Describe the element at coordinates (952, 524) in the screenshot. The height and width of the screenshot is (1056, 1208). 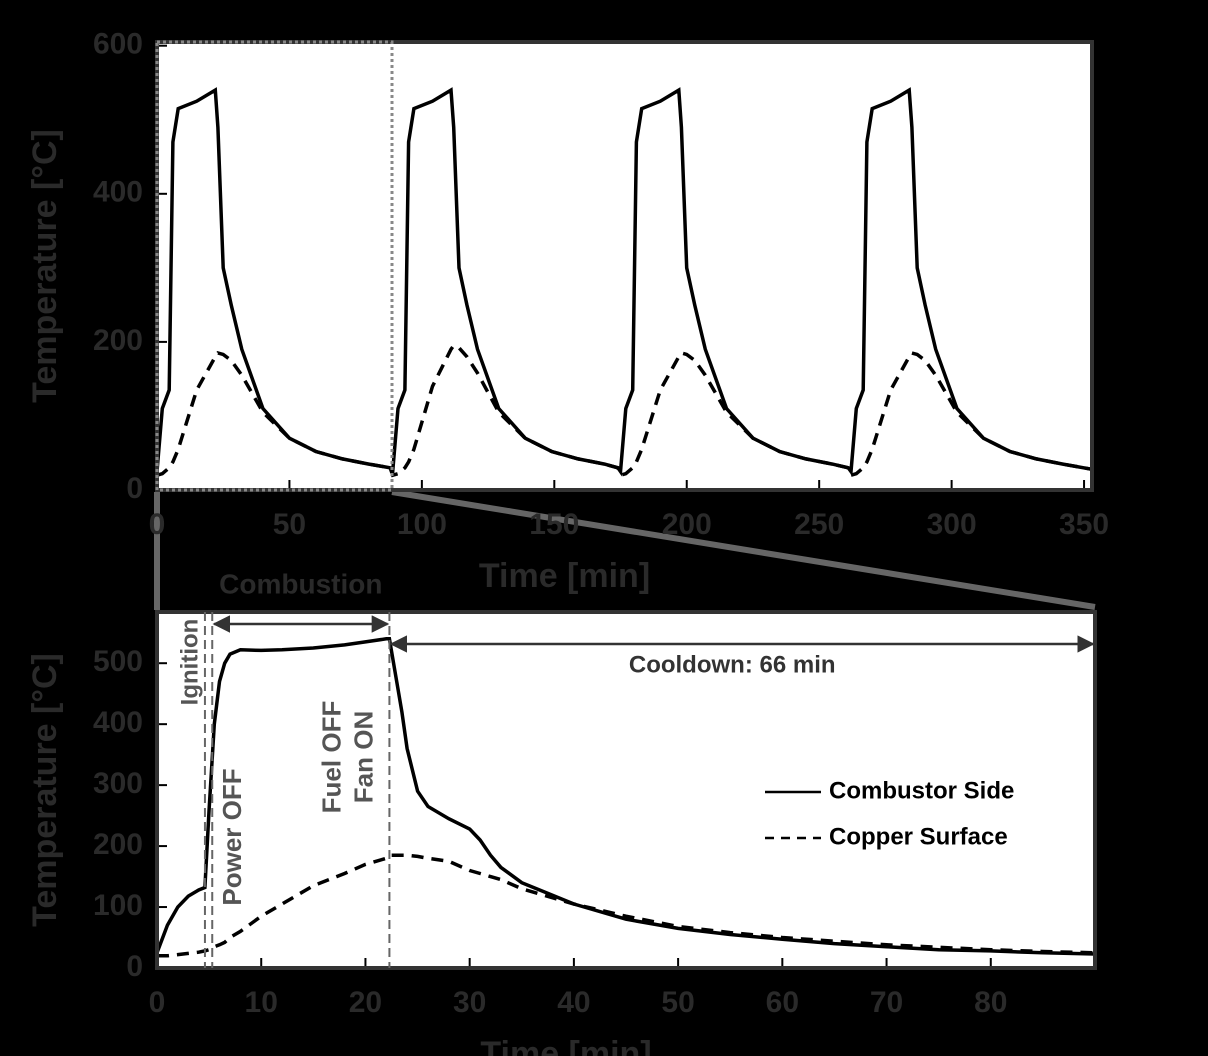
I see `x-tick-label: 300` at that location.